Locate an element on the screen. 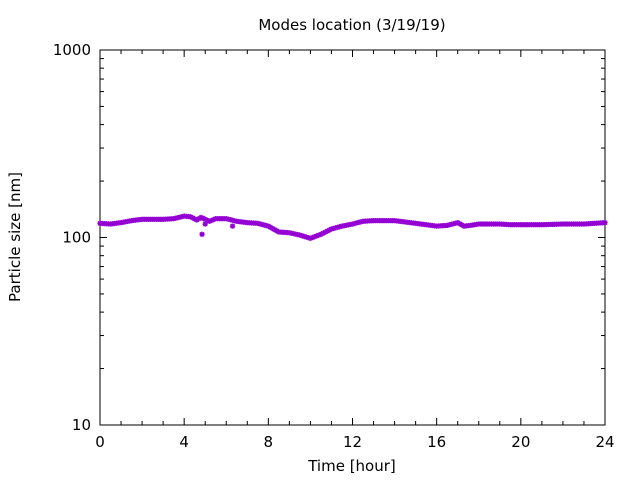  chart-title: Modes location (3/19/19) is located at coordinates (351, 25).